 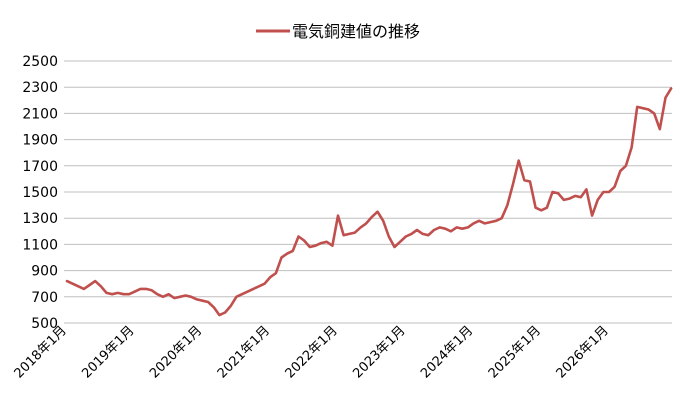 What do you see at coordinates (44, 324) in the screenshot?
I see `y-tick-label: 500` at bounding box center [44, 324].